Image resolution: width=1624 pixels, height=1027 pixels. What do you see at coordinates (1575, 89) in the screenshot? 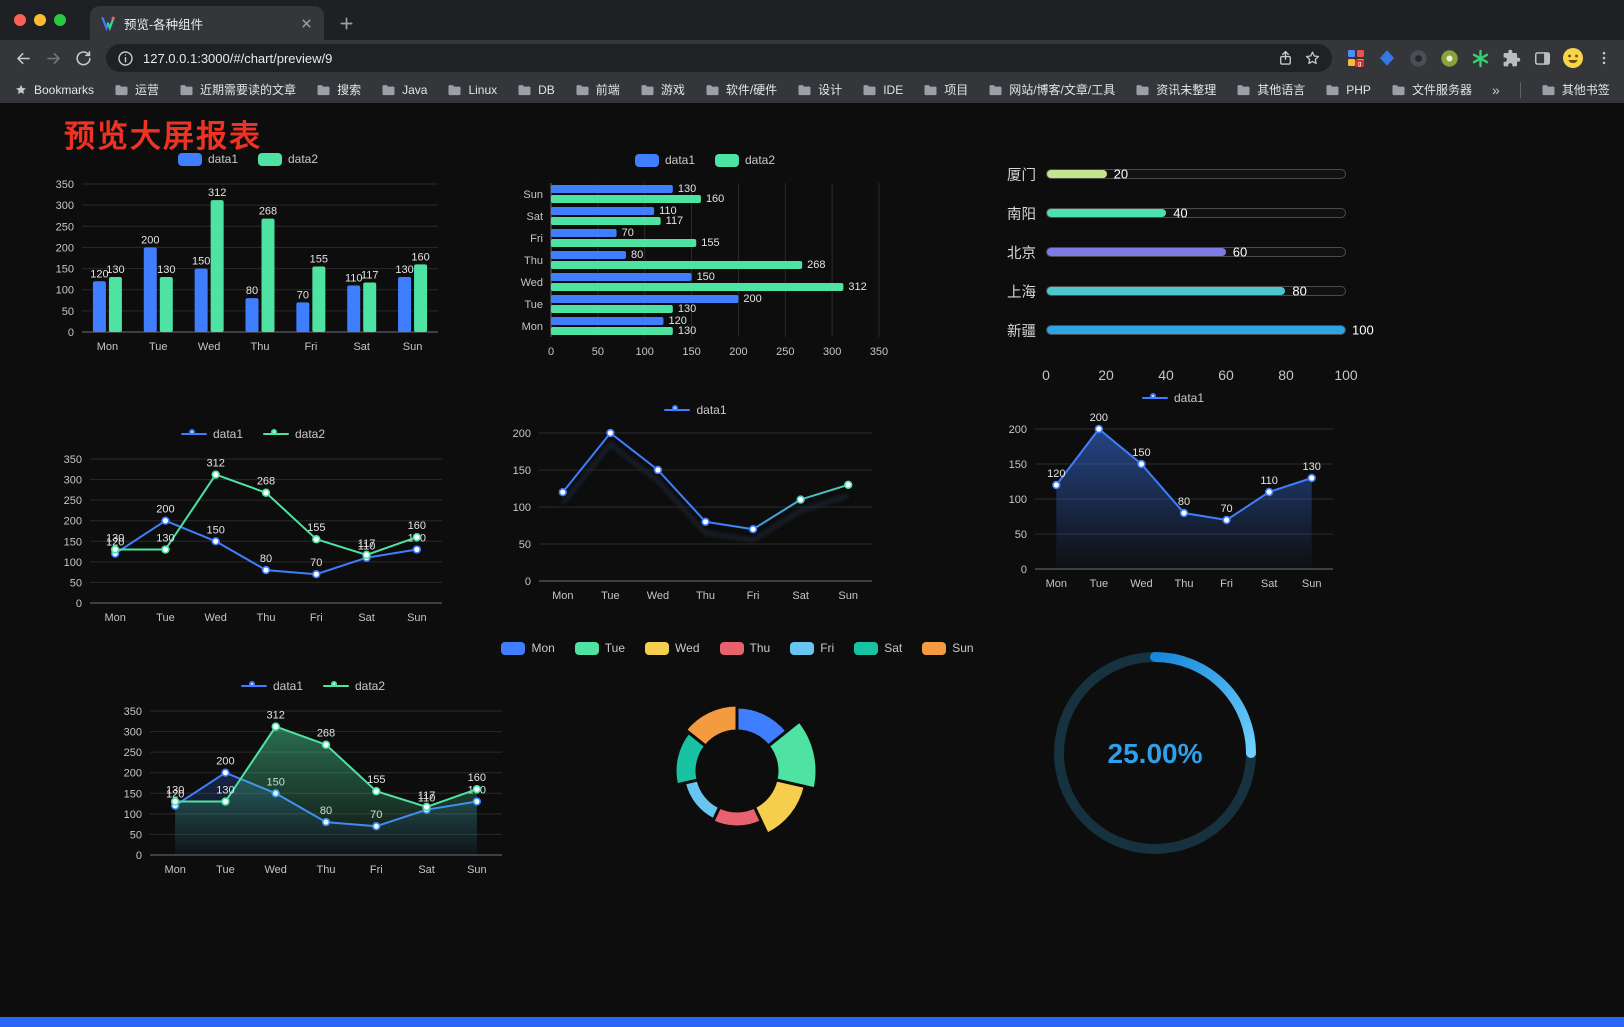
I see `other-bookmarks-item: 其他书签` at bounding box center [1575, 89].